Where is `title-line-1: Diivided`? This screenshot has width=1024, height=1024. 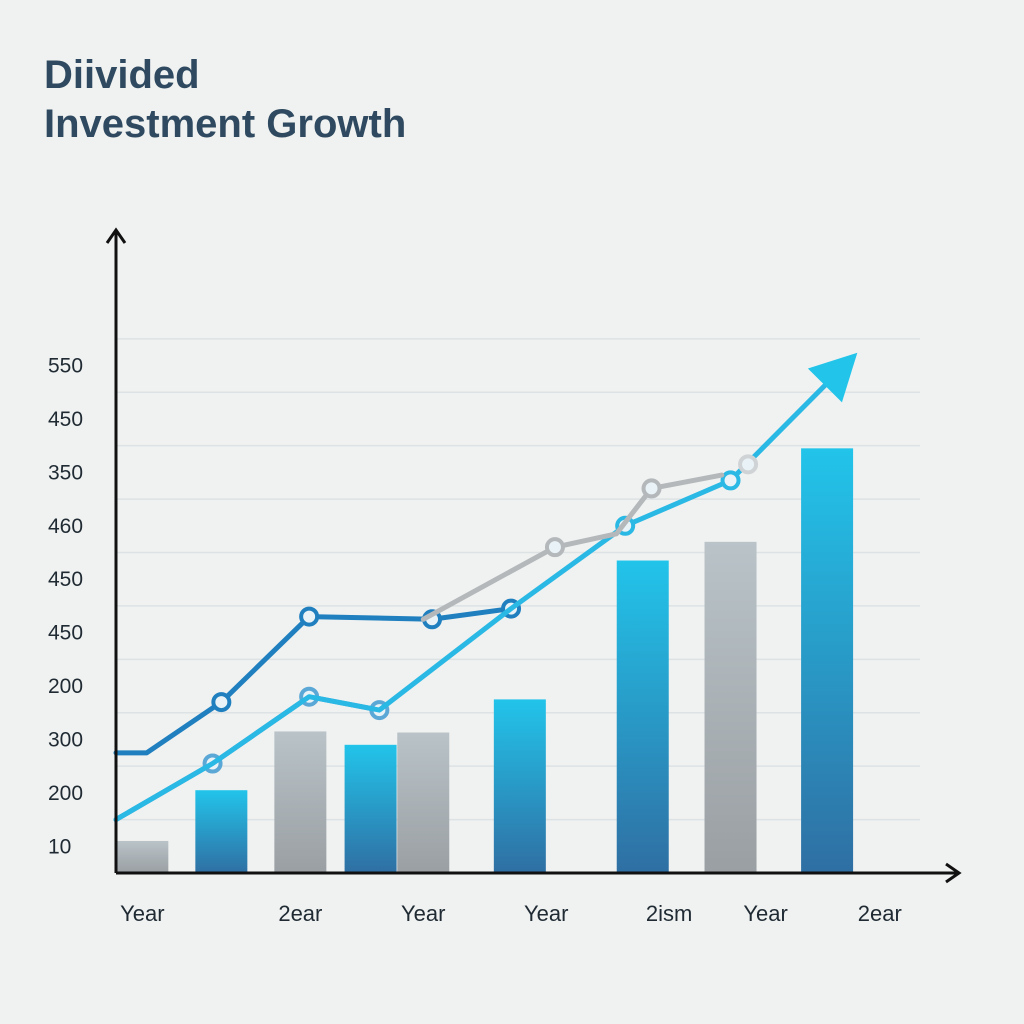
title-line-1: Diivided is located at coordinates (122, 75).